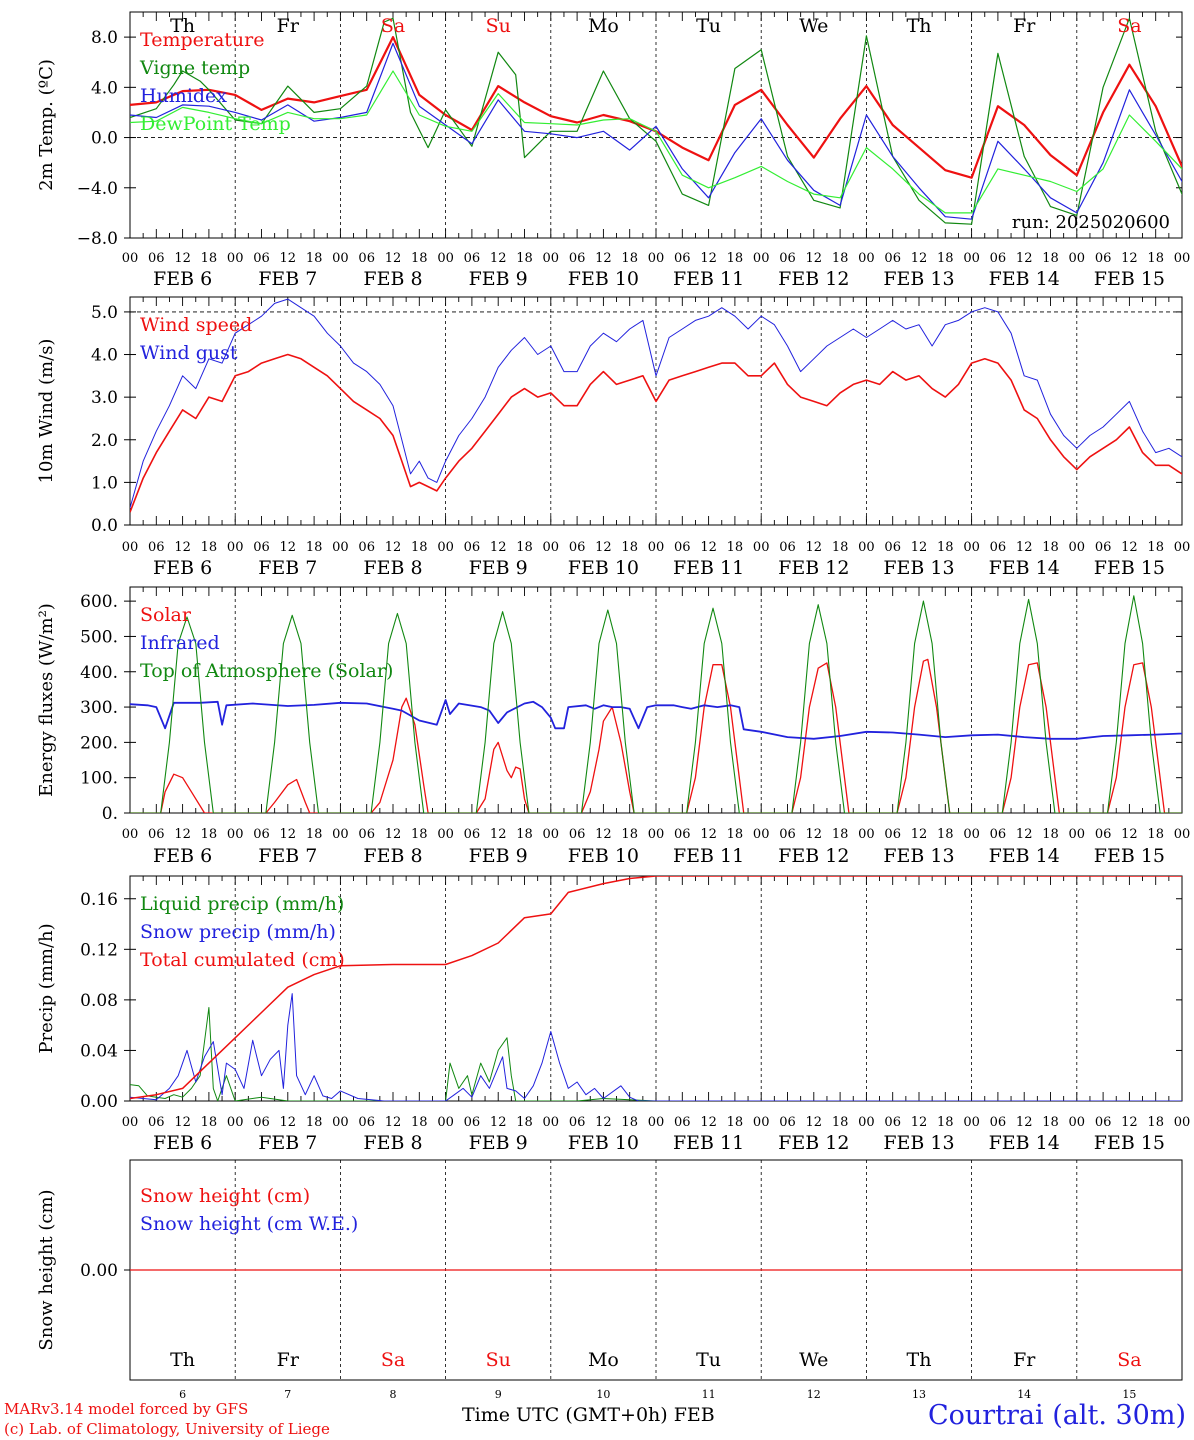 This screenshot has height=1440, width=1194. I want to click on wind-date-label: FEB 8, so click(392, 568).